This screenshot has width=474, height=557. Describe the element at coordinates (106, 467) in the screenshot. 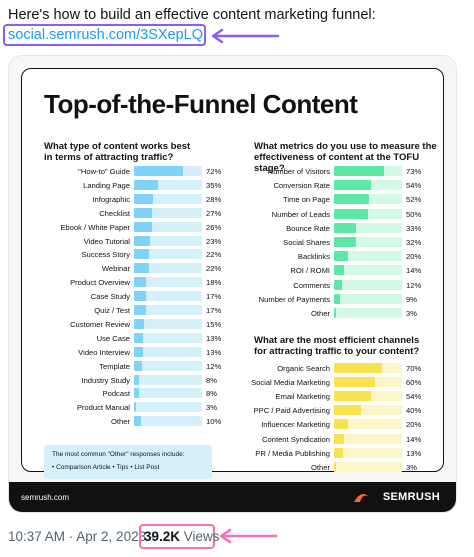

I see `other-note-items: • Comparison Article • Tips • List Post` at that location.